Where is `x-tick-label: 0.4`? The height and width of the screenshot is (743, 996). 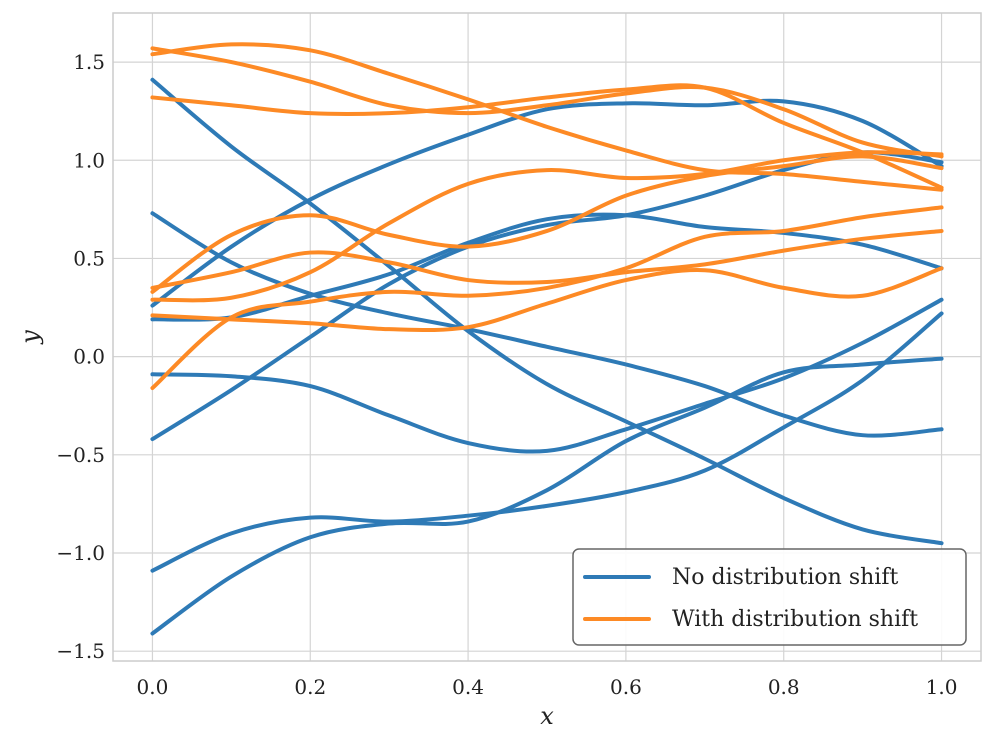 x-tick-label: 0.4 is located at coordinates (468, 687).